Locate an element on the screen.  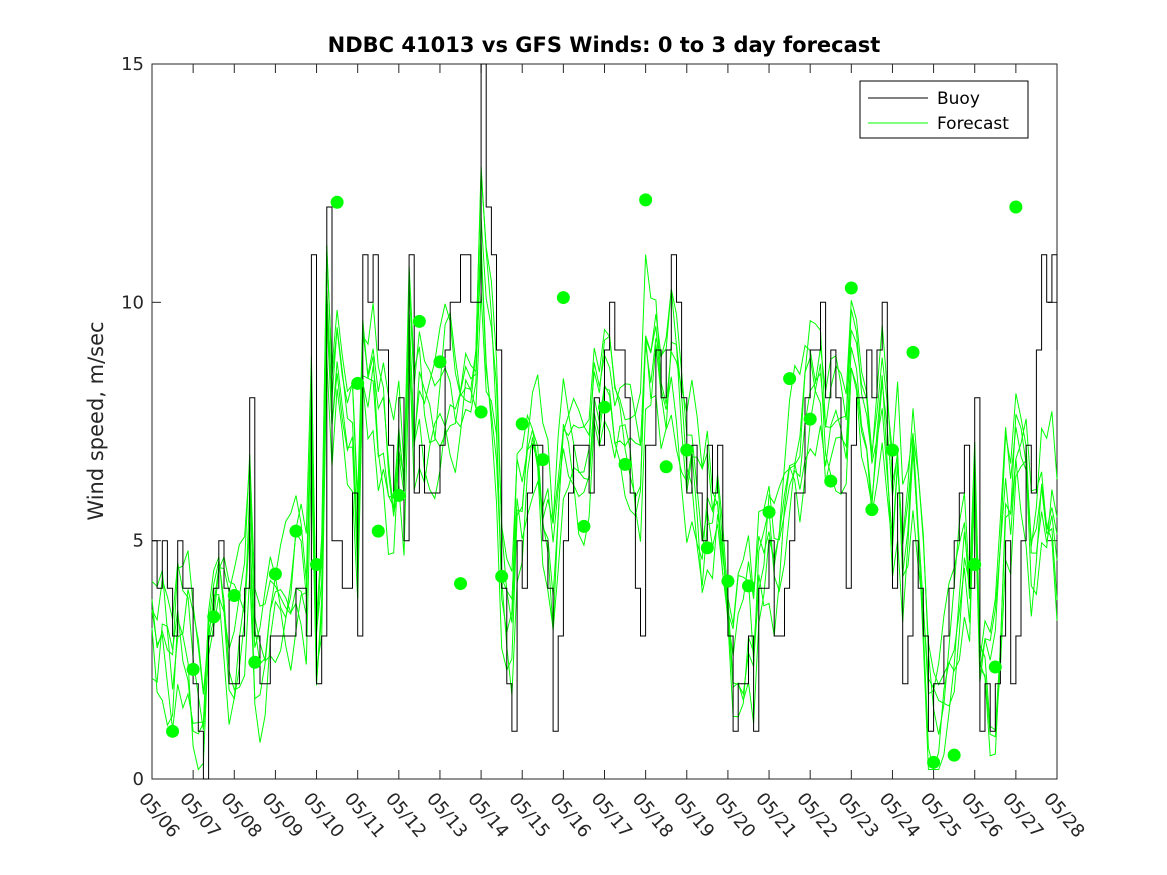
y-tick-label: 10 is located at coordinates (132, 302).